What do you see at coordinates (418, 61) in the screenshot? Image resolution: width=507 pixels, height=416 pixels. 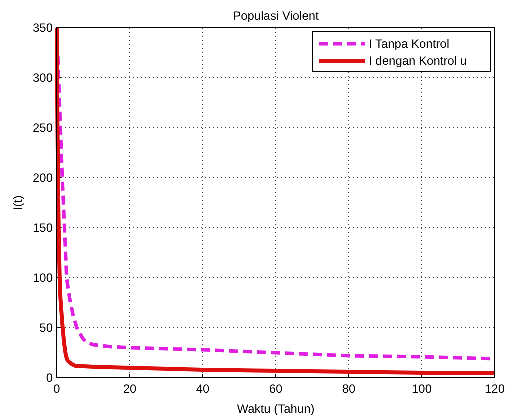 I see `legend-label: I dengan Kontrol u` at bounding box center [418, 61].